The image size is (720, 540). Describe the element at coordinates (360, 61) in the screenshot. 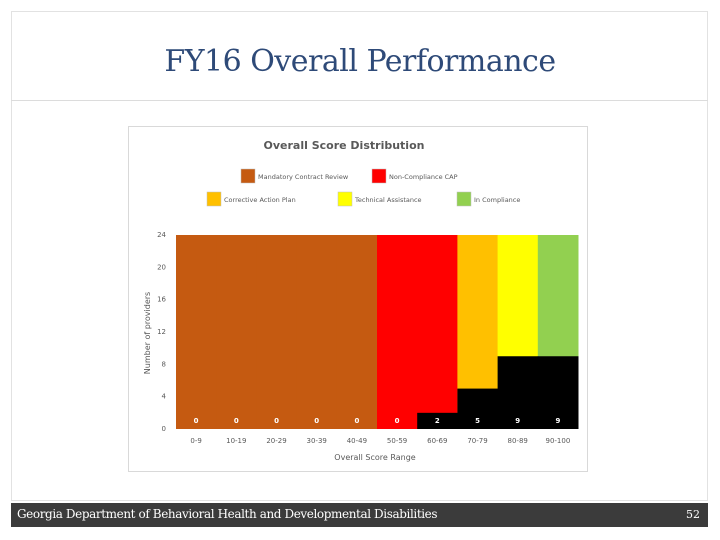

I see `slide-title: FY16 Overall Performance` at that location.